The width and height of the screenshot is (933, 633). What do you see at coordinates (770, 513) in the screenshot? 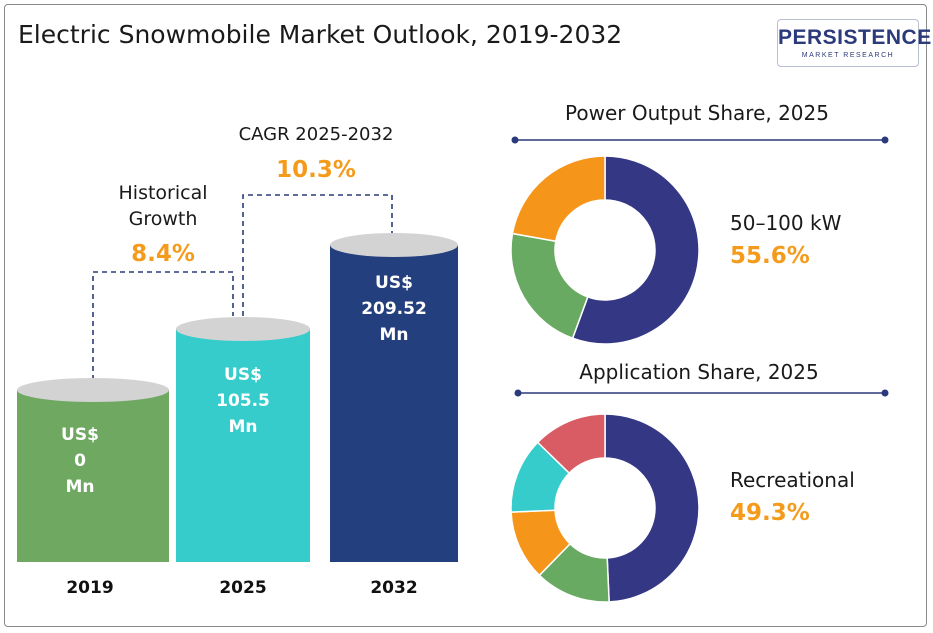
I see `application-highlight-value: 49.3%` at bounding box center [770, 513].